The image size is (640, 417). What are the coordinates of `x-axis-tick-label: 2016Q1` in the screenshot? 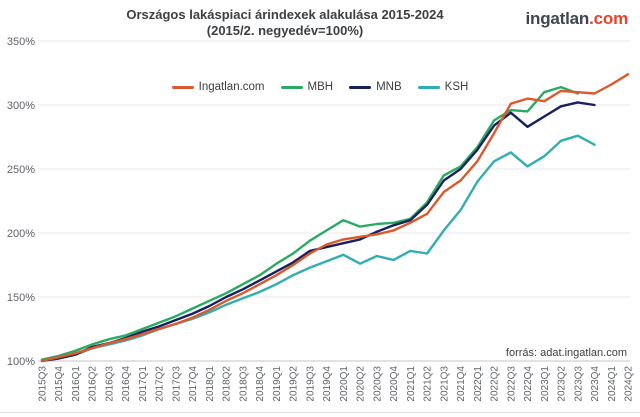 It's located at (76, 384).